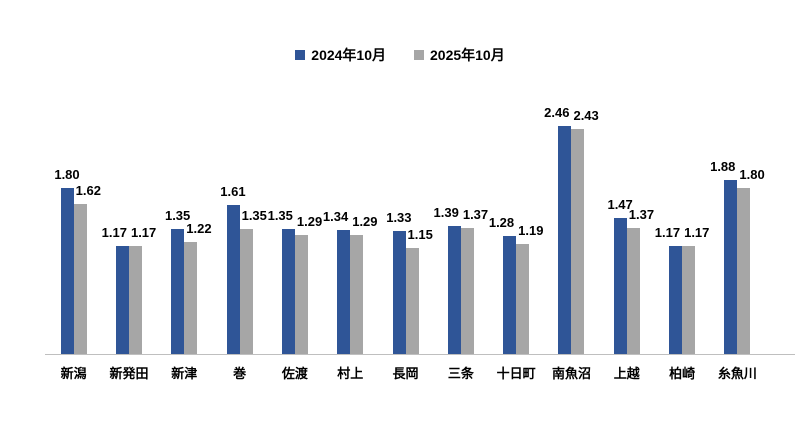 Image resolution: width=800 pixels, height=445 pixels. Describe the element at coordinates (516, 177) in the screenshot. I see `bar-group-9: 1.28 1.19` at that location.